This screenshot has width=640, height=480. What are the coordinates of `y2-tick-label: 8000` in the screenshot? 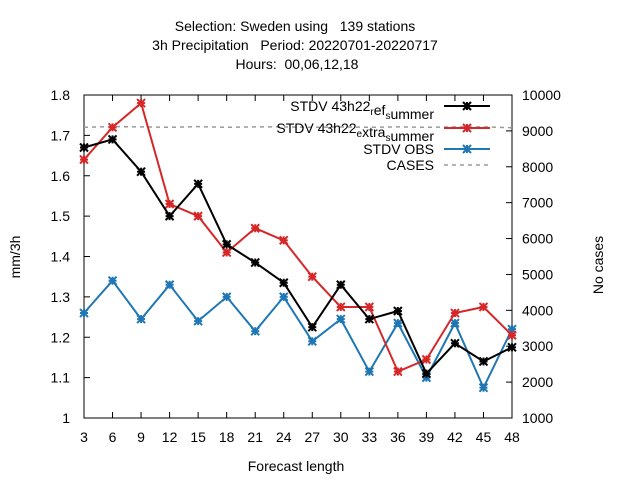 It's located at (537, 167).